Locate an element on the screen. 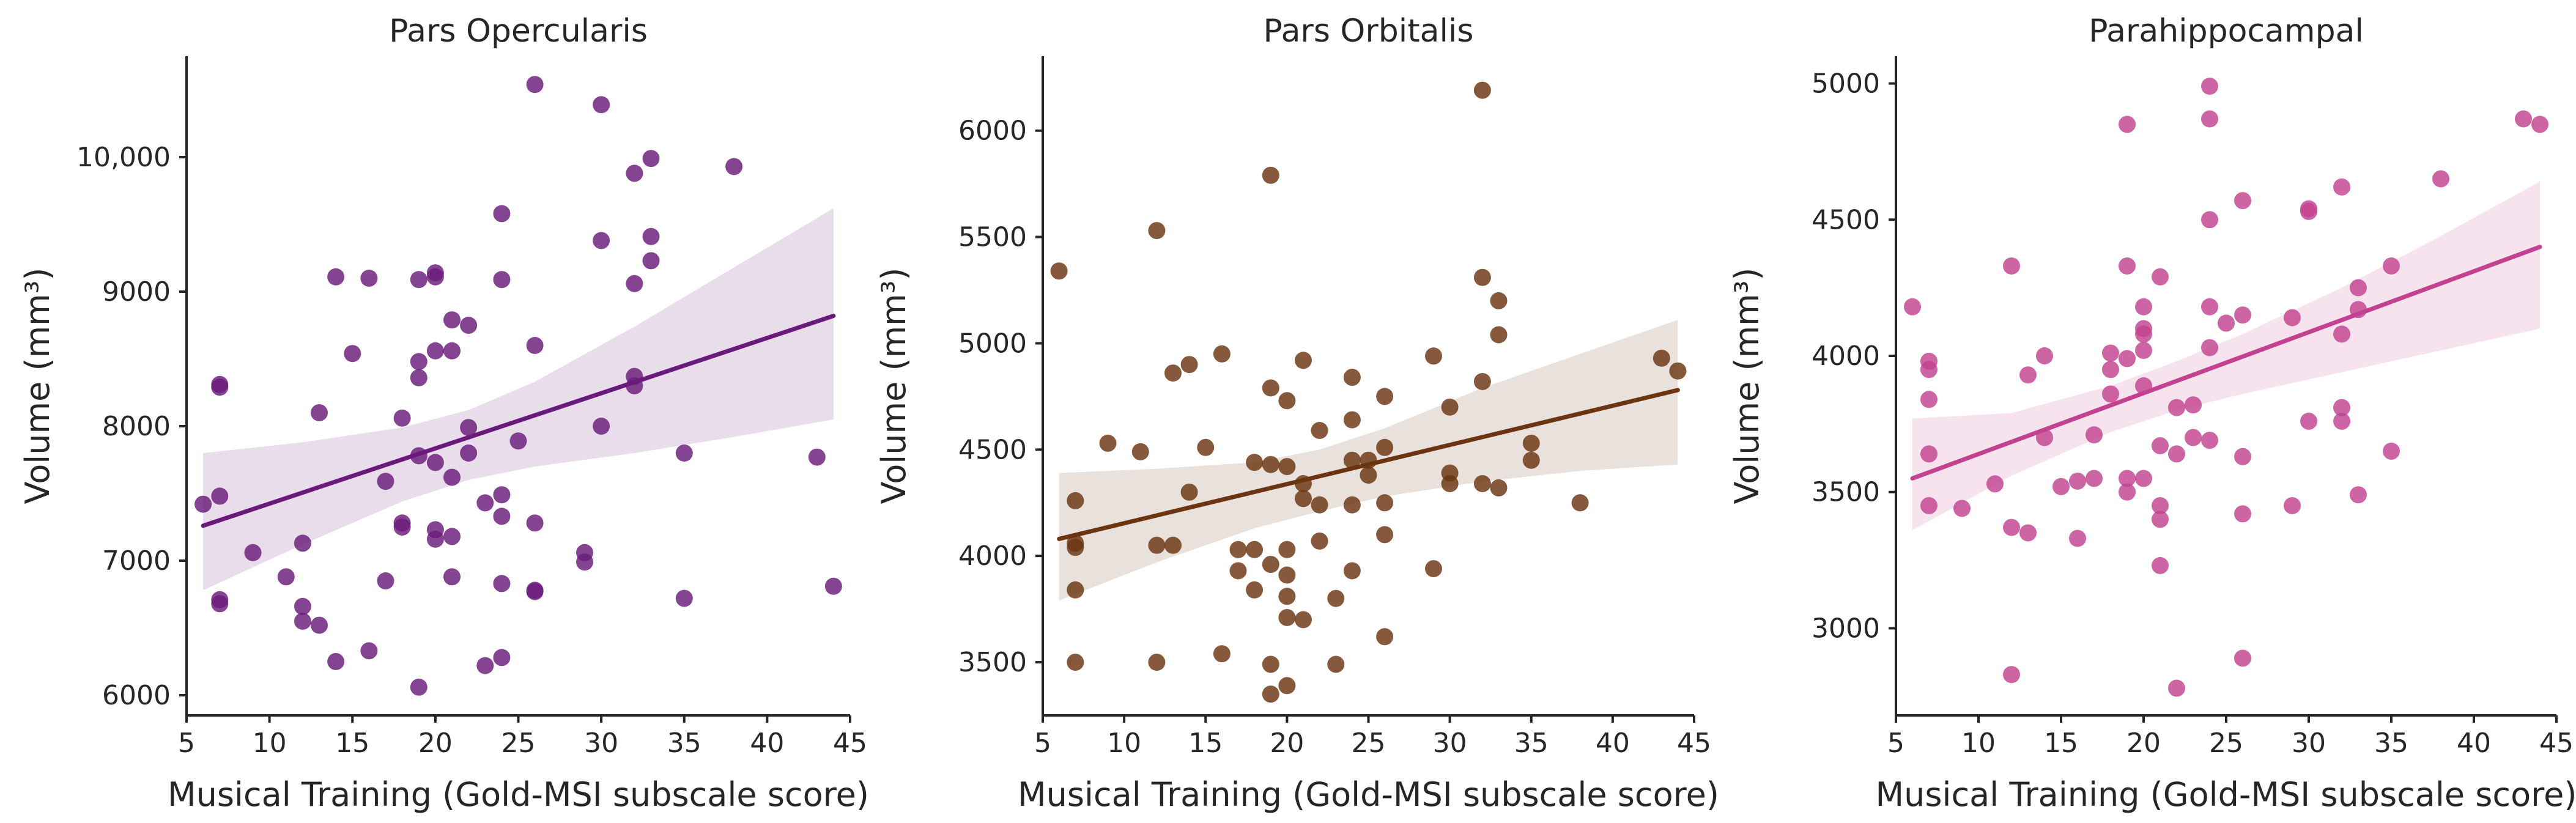 The width and height of the screenshot is (2576, 823). x-tick-label: 20 is located at coordinates (2143, 743).